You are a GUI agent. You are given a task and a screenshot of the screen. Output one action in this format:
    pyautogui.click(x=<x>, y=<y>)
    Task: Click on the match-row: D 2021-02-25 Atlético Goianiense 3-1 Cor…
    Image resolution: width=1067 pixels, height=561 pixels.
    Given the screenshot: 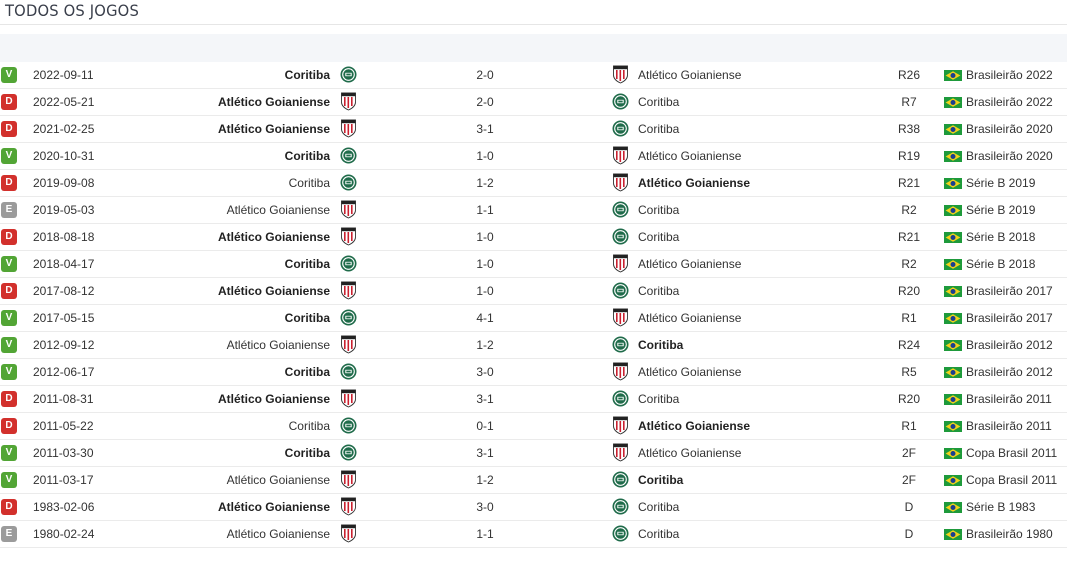 What is the action you would take?
    pyautogui.click(x=533, y=129)
    